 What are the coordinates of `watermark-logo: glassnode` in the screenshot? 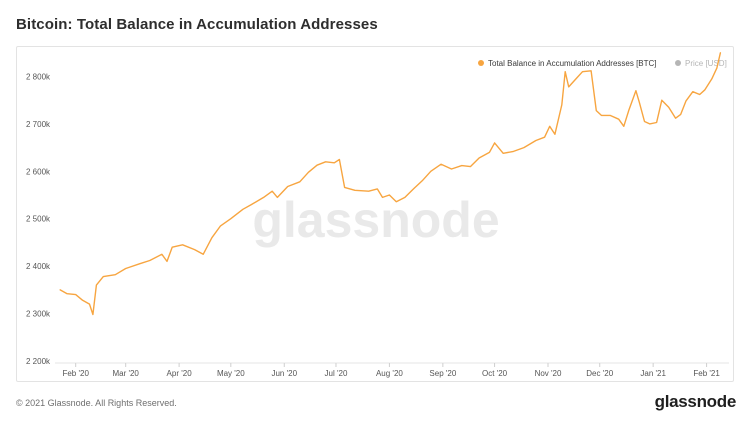 It's located at (375, 220).